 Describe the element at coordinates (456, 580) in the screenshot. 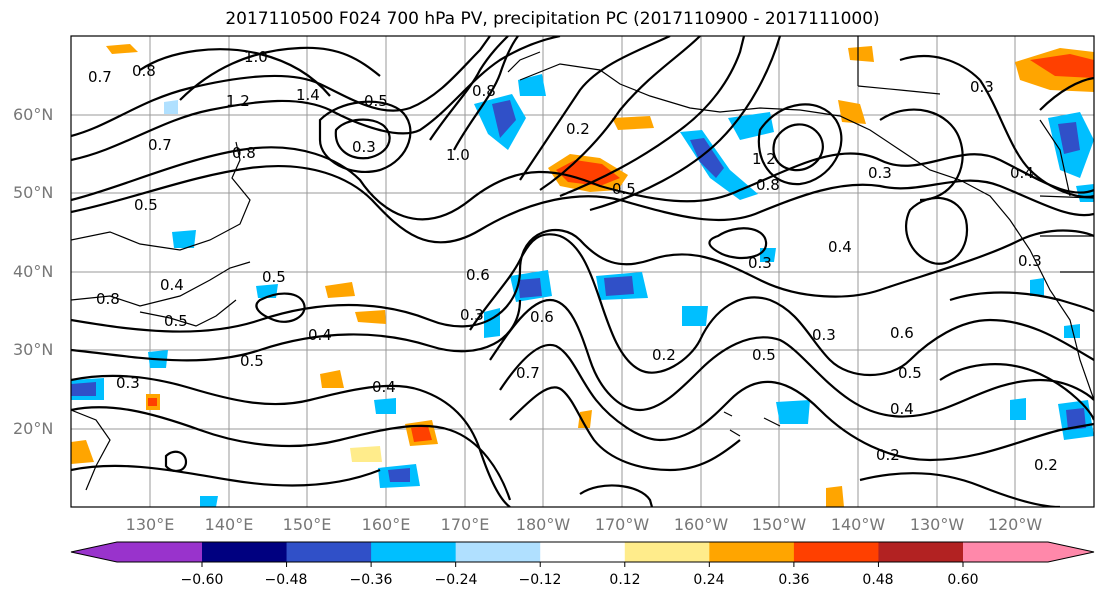

I see `colorbar-tick-label: −0.24` at that location.